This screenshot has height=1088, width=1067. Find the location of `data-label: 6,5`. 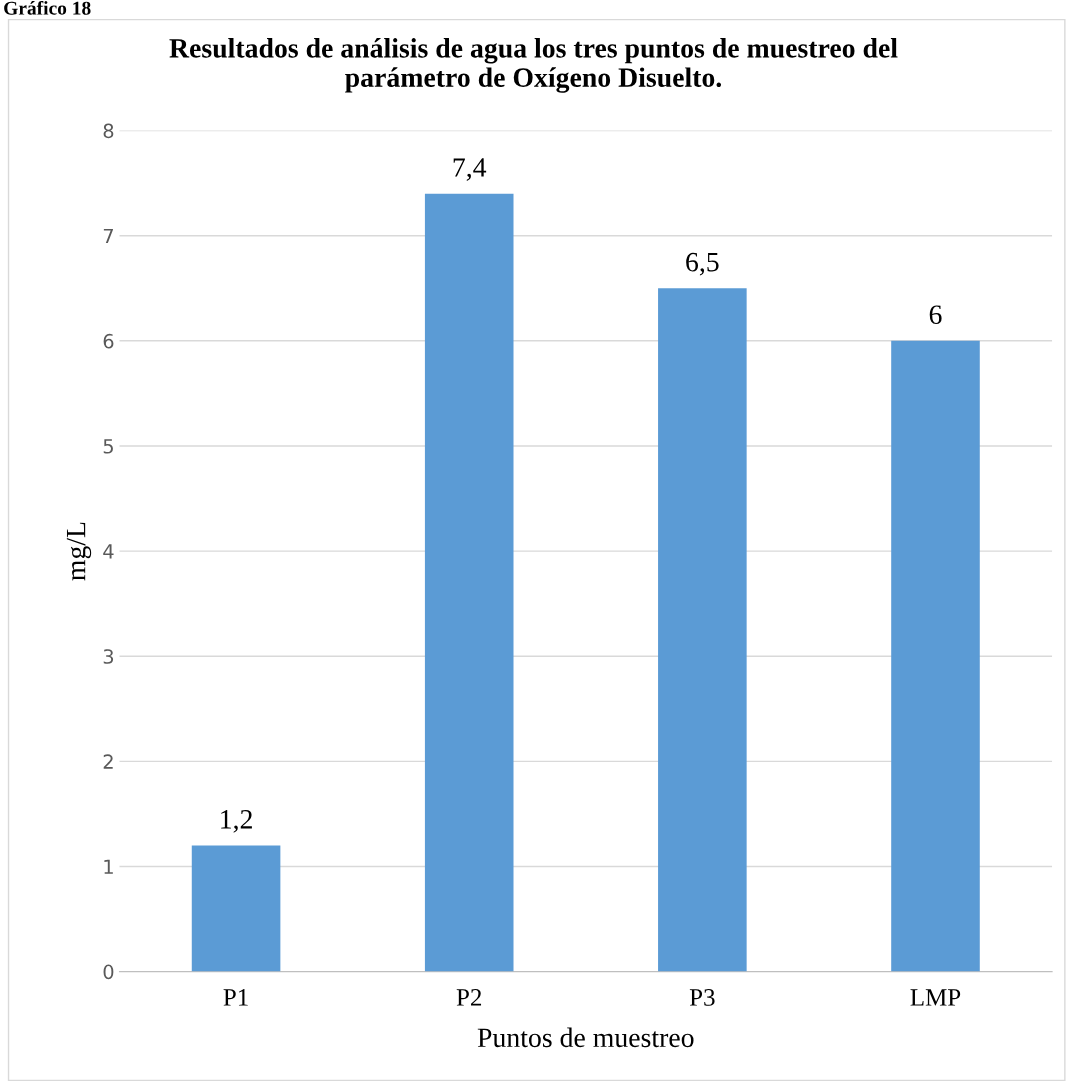

data-label: 6,5 is located at coordinates (702, 264).